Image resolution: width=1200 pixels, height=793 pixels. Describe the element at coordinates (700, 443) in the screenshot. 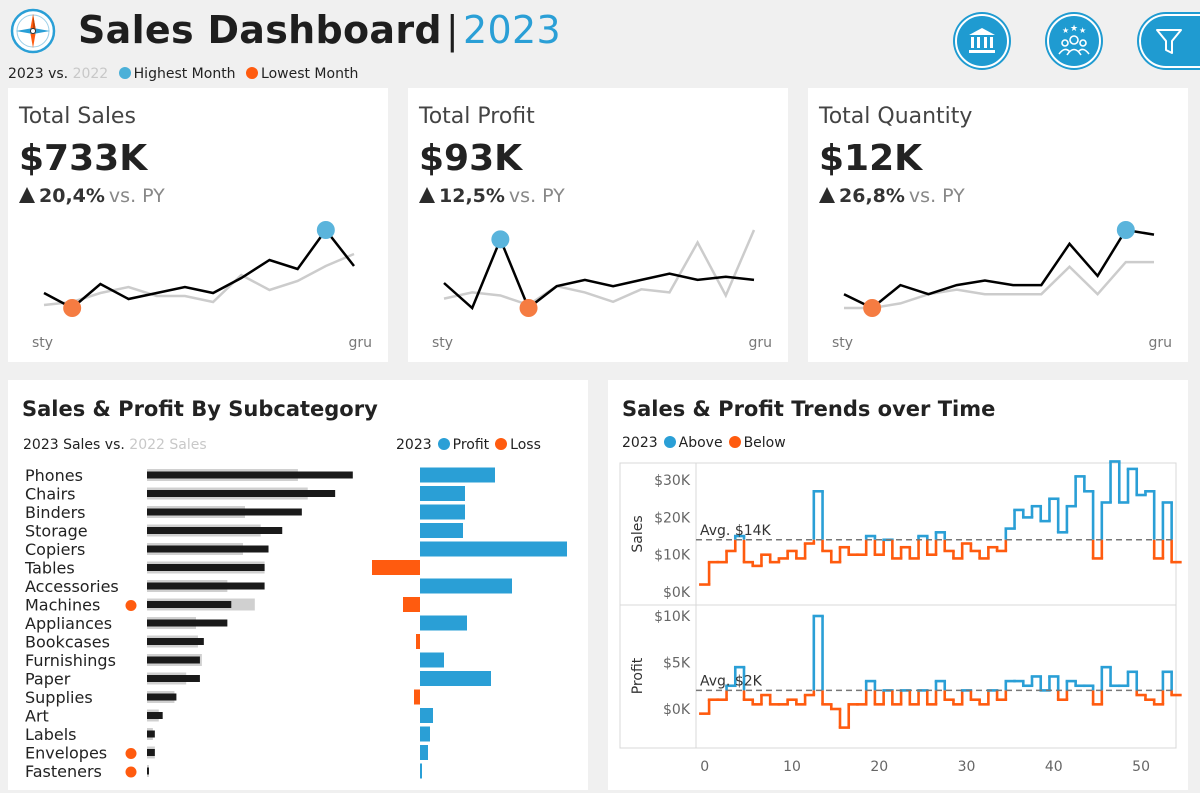

I see `trends-legend-above: Above` at that location.